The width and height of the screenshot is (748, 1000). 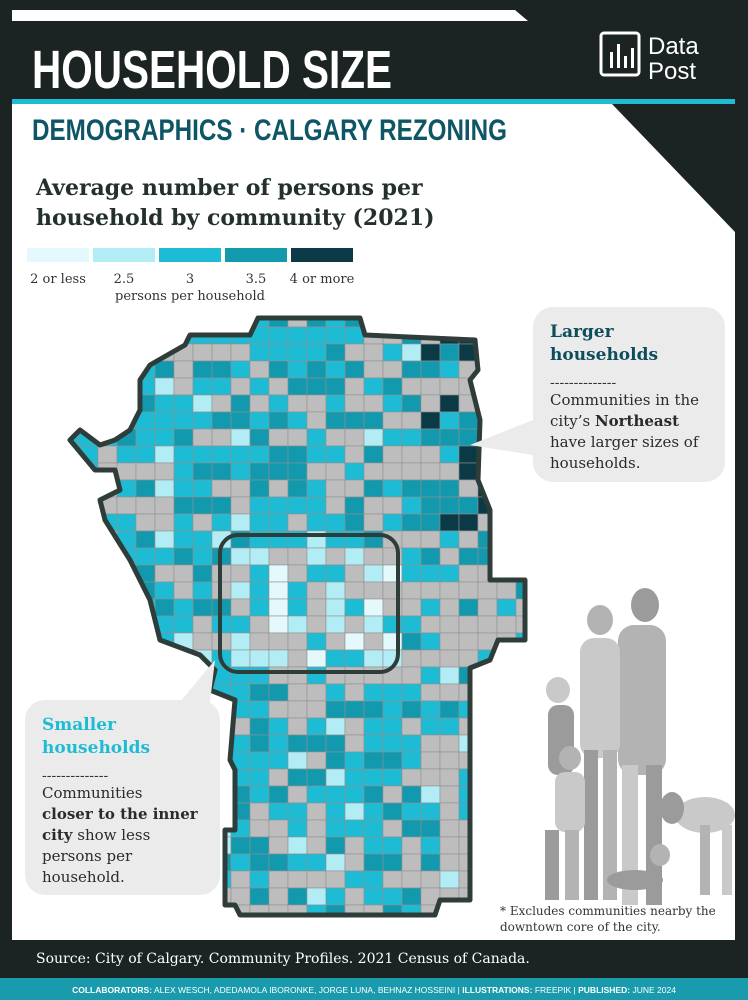 I want to click on legend-label: 4 or more, so click(x=322, y=279).